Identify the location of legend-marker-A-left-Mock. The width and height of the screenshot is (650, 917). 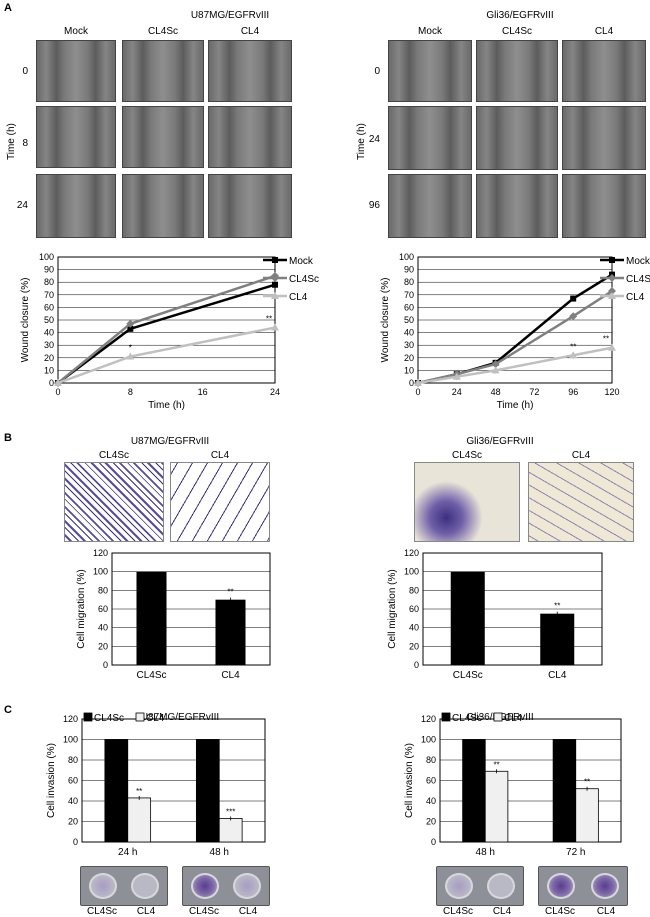
(275, 260).